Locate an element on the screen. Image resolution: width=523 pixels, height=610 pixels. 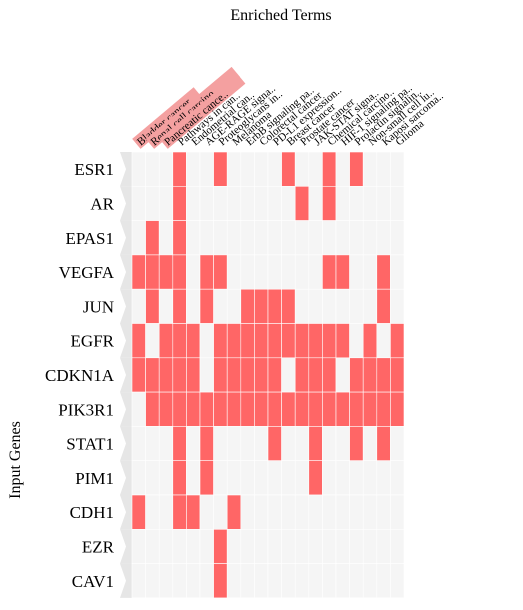
row-label-cav1: CAV1 is located at coordinates (93, 581).